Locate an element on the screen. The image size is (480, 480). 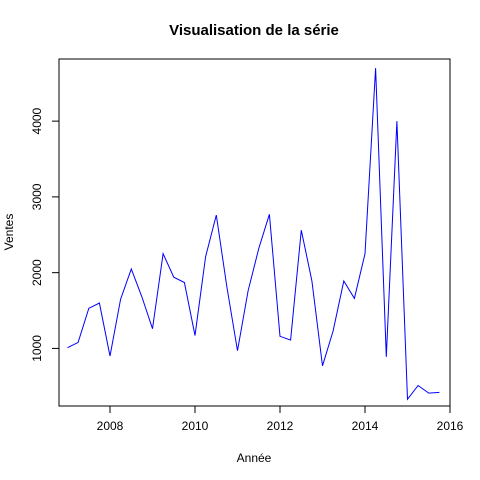
x-tick-label: 2016 is located at coordinates (450, 426).